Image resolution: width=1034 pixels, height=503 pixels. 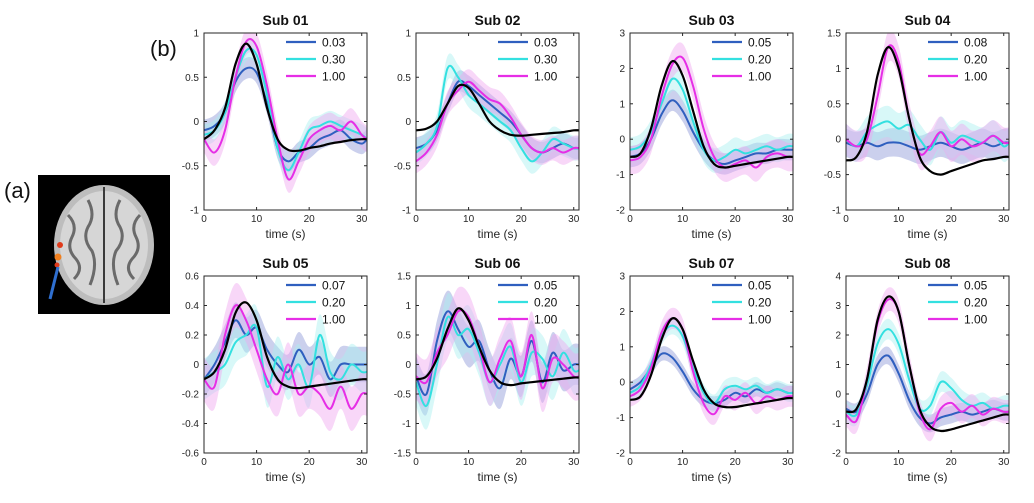 I want to click on panel-b-label: (b), so click(x=163, y=48).